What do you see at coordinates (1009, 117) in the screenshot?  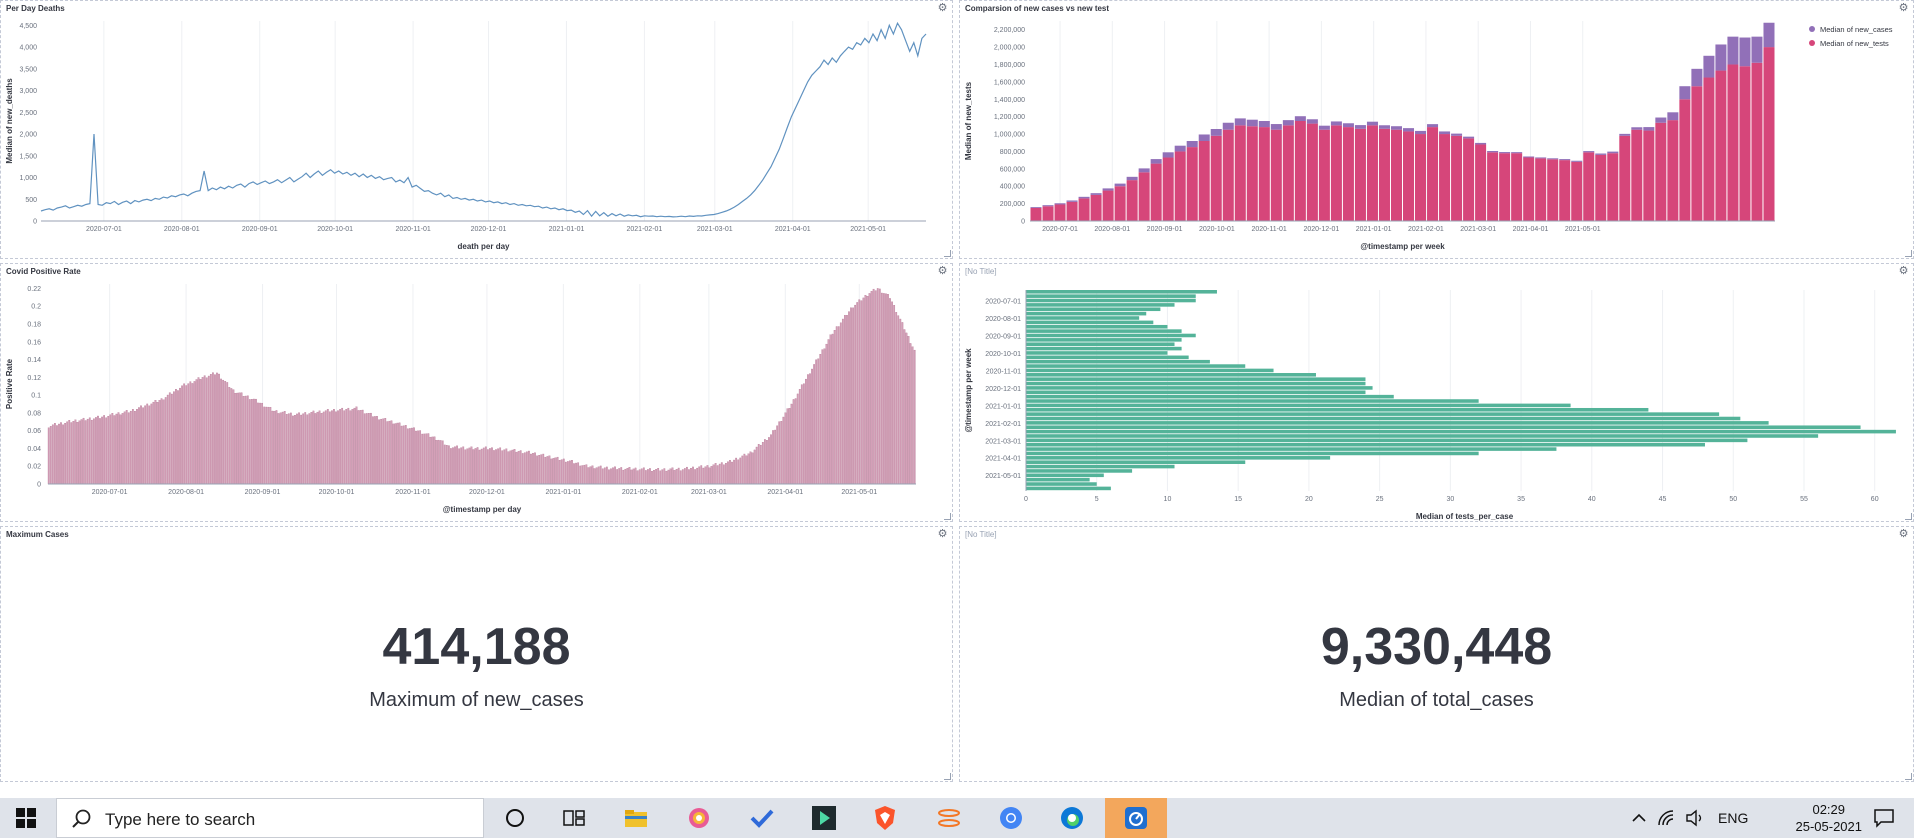 I see `y-tick-label: 1,200,000` at bounding box center [1009, 117].